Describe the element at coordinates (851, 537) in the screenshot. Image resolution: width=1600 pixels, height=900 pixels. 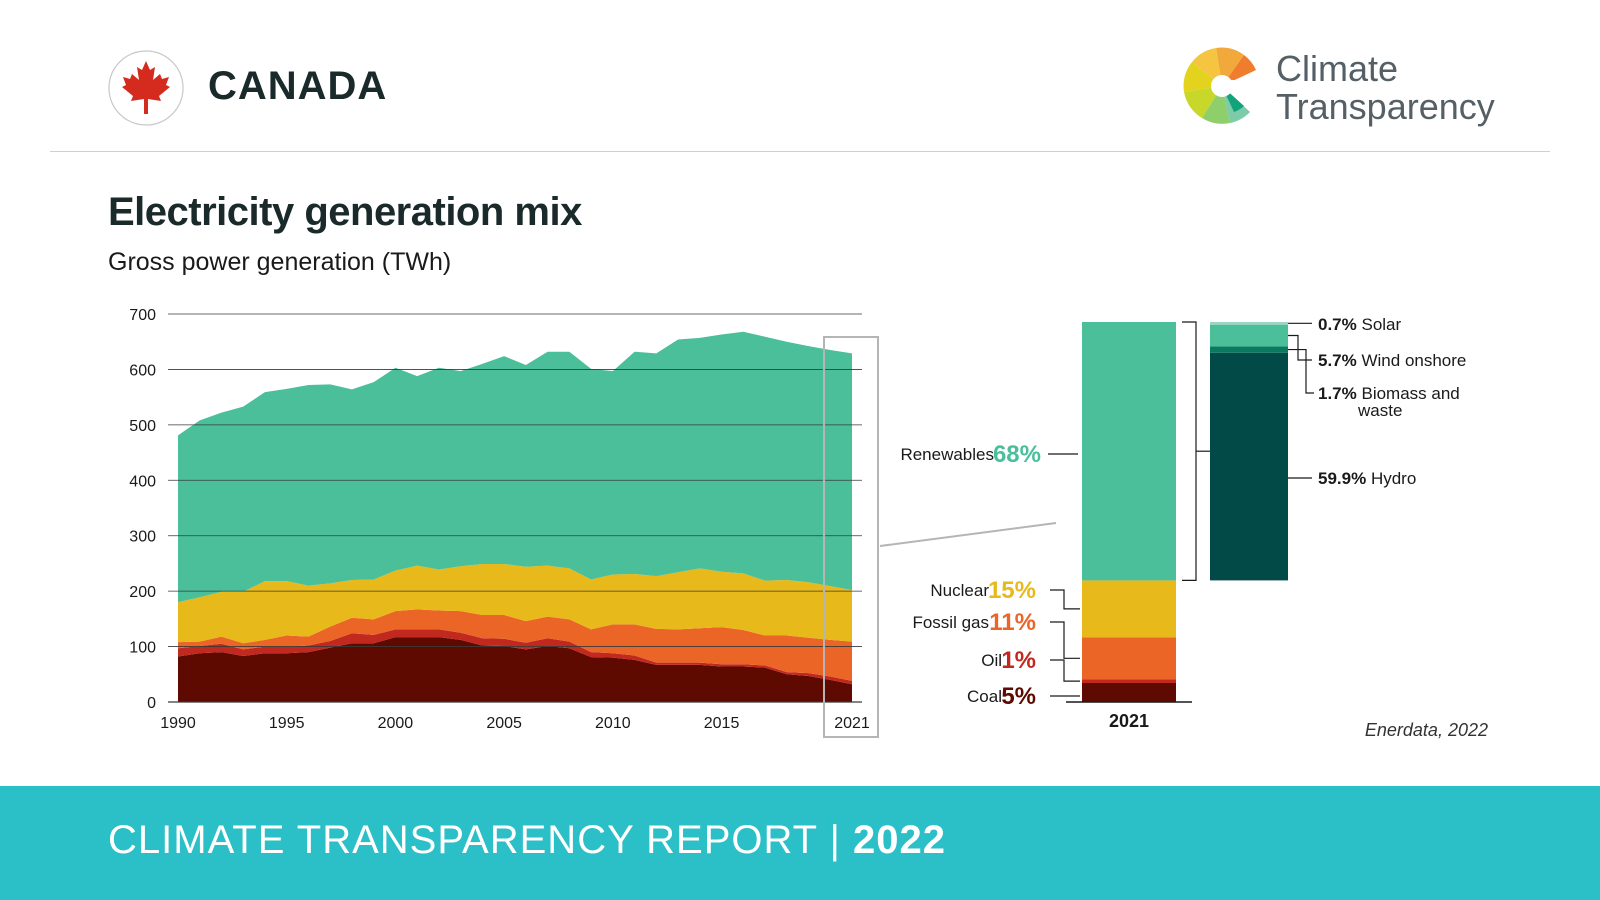
I see `highlight-2021-box` at that location.